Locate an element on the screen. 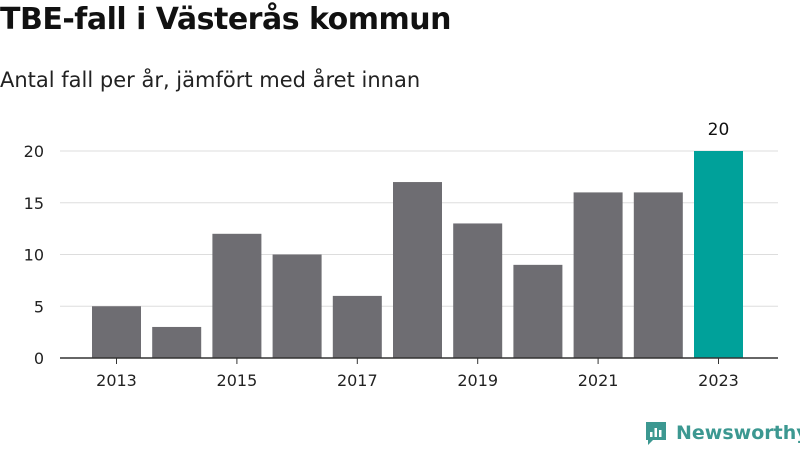 The height and width of the screenshot is (450, 800). bar-2019 is located at coordinates (478, 290).